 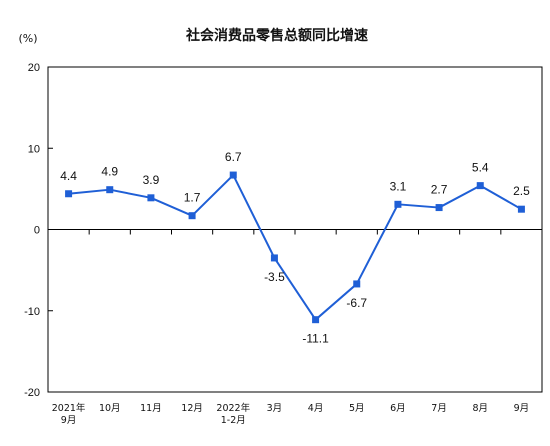 I want to click on chart-title: 社会消费品零售总额同比增速, so click(x=276, y=35).